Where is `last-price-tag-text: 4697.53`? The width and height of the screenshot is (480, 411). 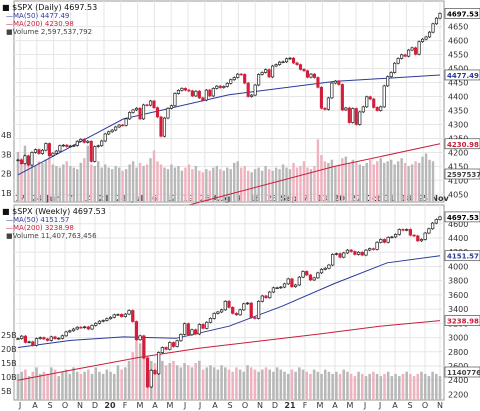 last-price-tag-text: 4697.53 is located at coordinates (463, 218).